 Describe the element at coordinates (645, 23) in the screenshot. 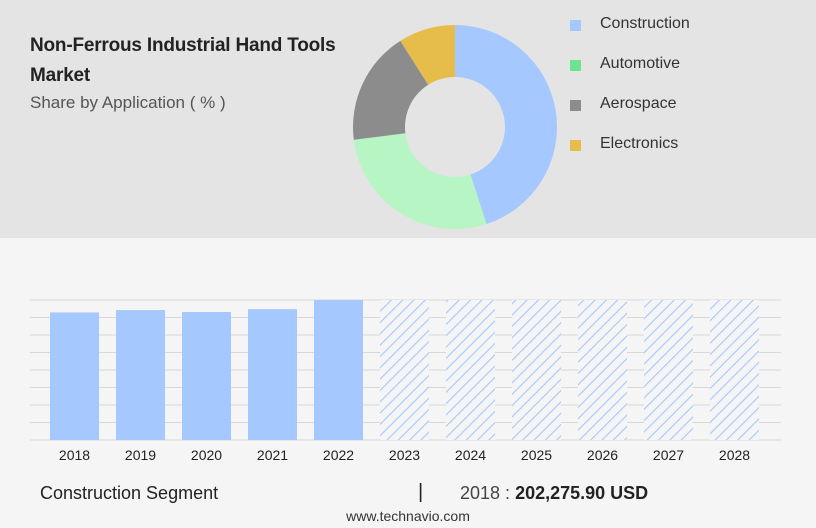

I see `legend-label-construction: Construction` at that location.